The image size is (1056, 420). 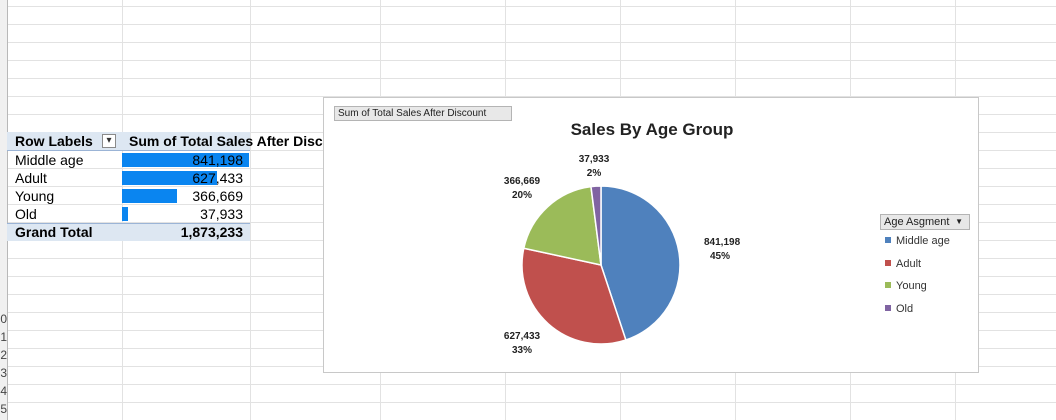 What do you see at coordinates (522, 181) in the screenshot?
I see `slice-value-label: 366,669` at bounding box center [522, 181].